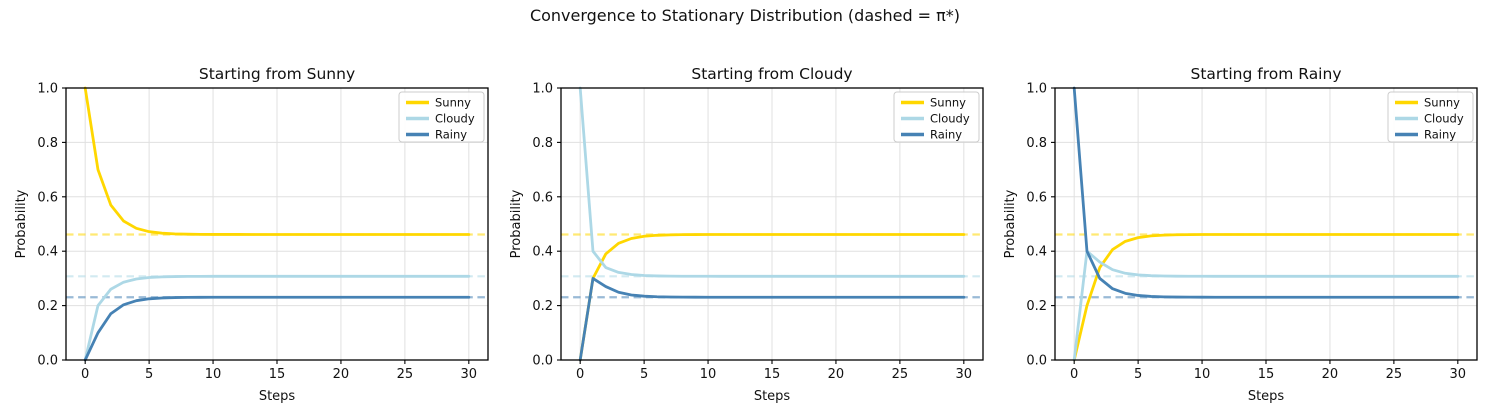 Image resolution: width=1490 pixels, height=413 pixels. Describe the element at coordinates (1266, 74) in the screenshot. I see `subplot-title: Starting from Rainy` at that location.